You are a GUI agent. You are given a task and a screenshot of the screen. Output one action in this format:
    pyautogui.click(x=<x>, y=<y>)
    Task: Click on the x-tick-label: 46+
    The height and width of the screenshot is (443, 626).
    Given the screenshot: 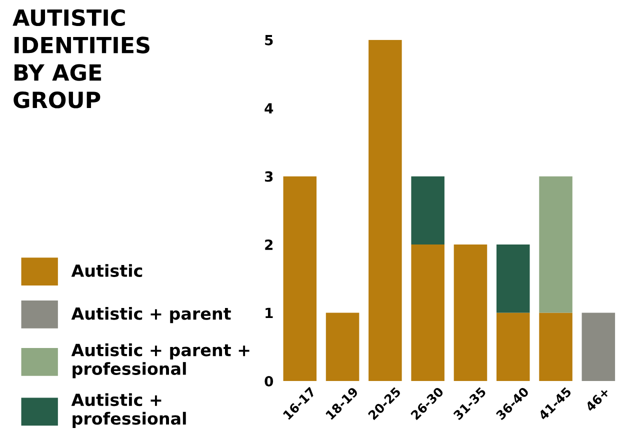 What is the action you would take?
    pyautogui.click(x=597, y=399)
    